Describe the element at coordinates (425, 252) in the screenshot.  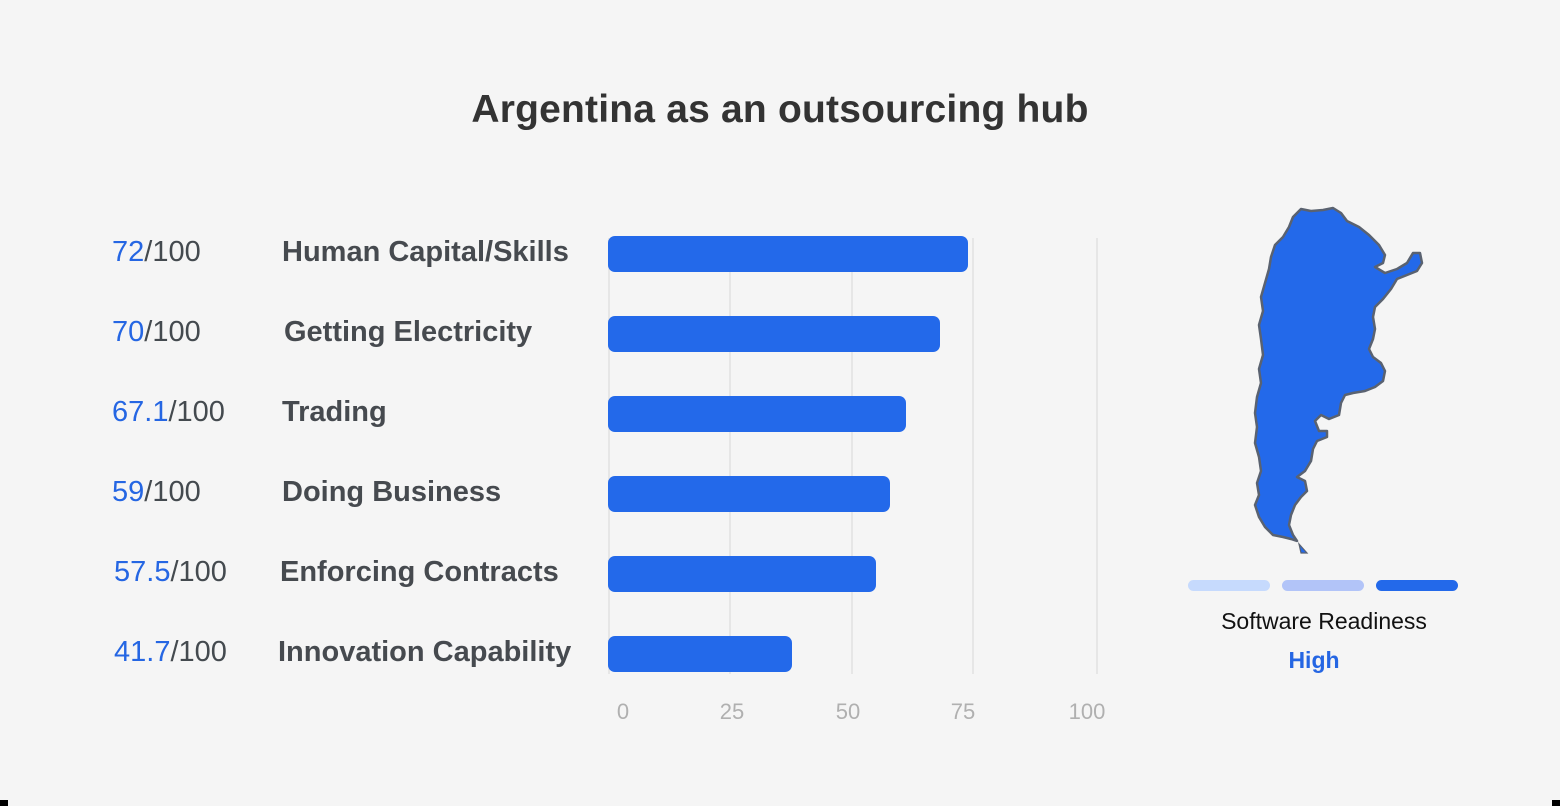
I see `category-label: Human Capital/Skills` at that location.